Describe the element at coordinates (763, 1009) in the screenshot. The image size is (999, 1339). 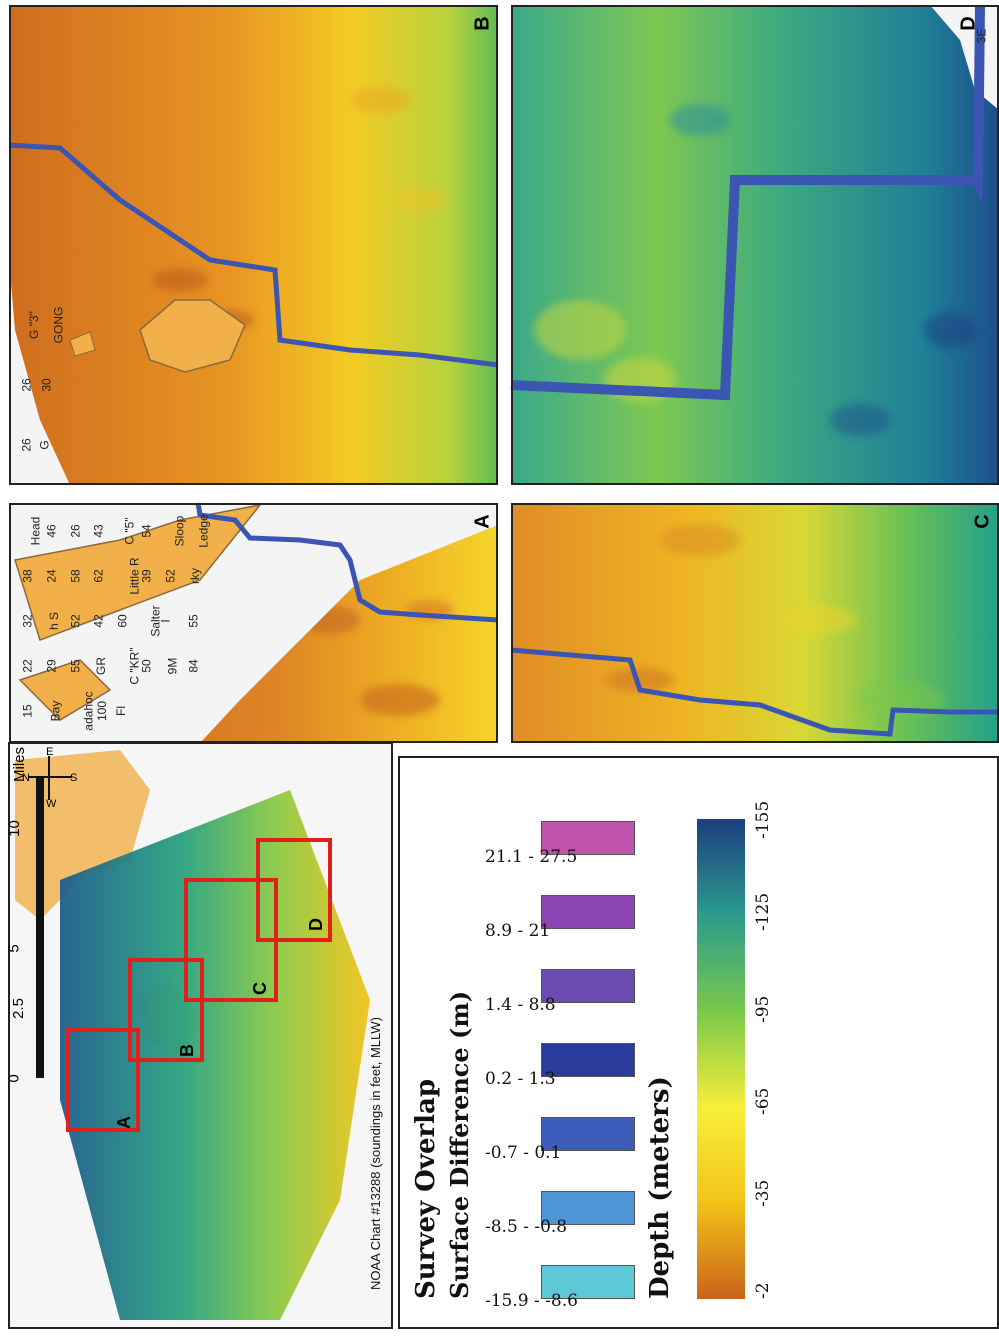
I see `depth-tick-label: -95` at that location.